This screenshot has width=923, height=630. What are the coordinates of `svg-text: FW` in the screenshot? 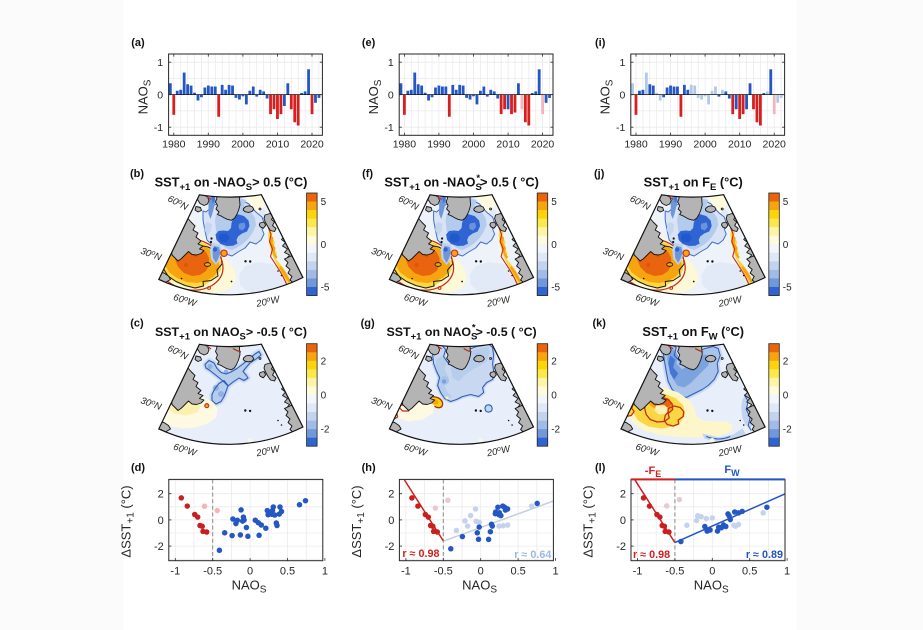 It's located at (732, 471).